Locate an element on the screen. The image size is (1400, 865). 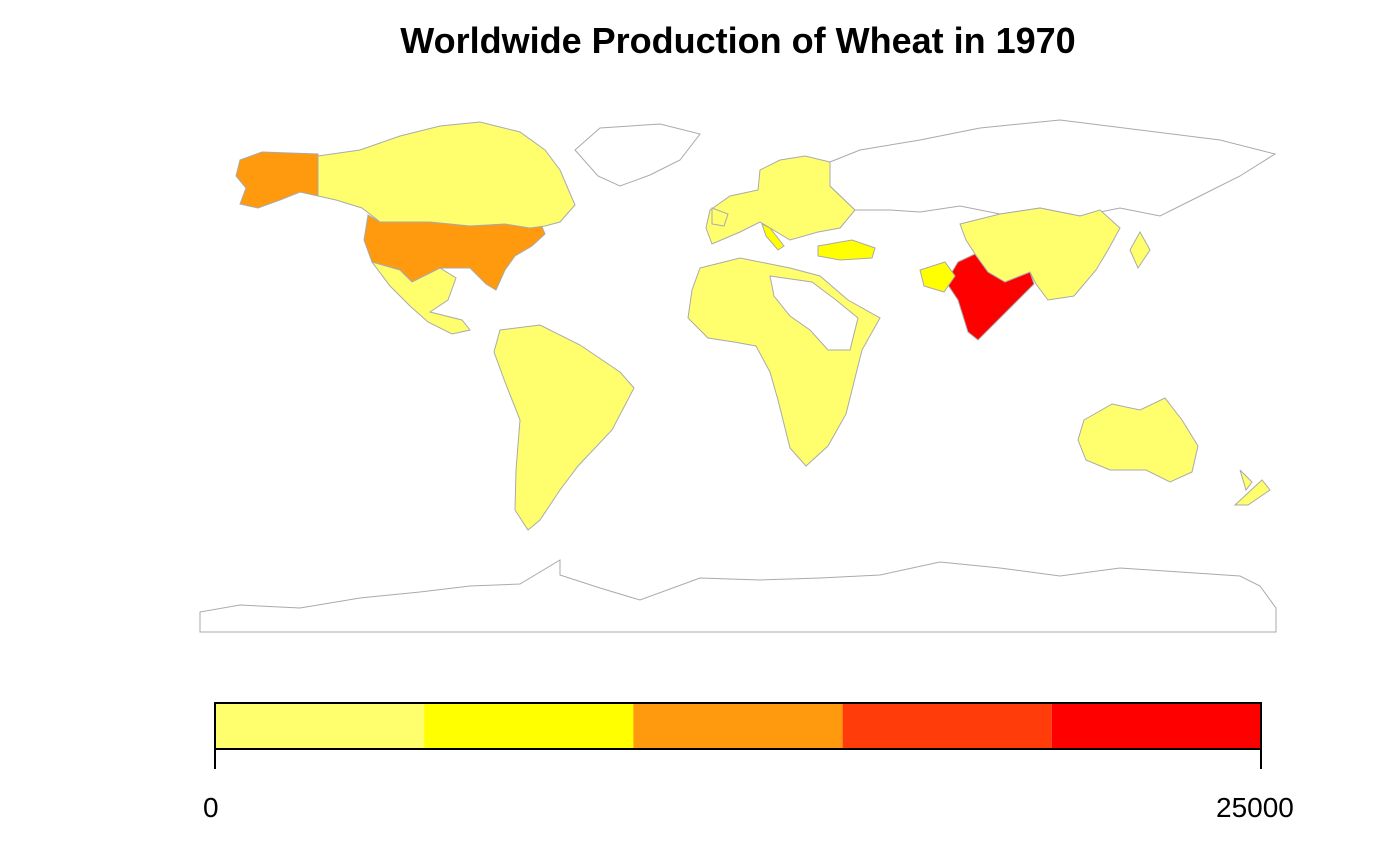
region-canada is located at coordinates (446, 175).